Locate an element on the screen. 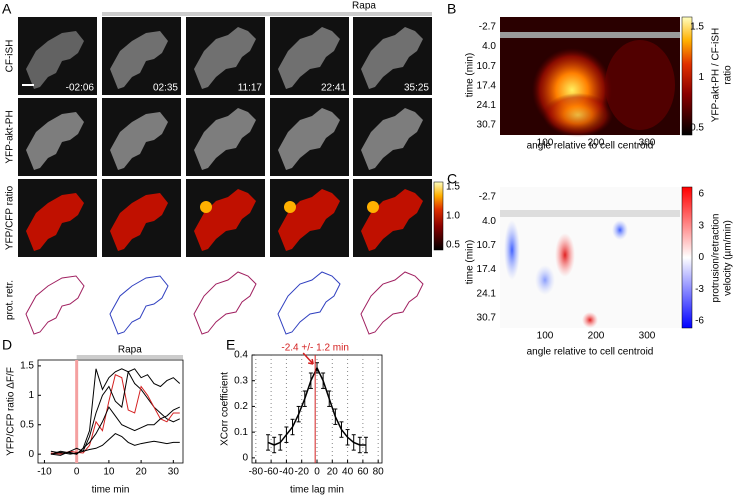 The image size is (733, 497). y-tick-label: 0.4 is located at coordinates (241, 355).